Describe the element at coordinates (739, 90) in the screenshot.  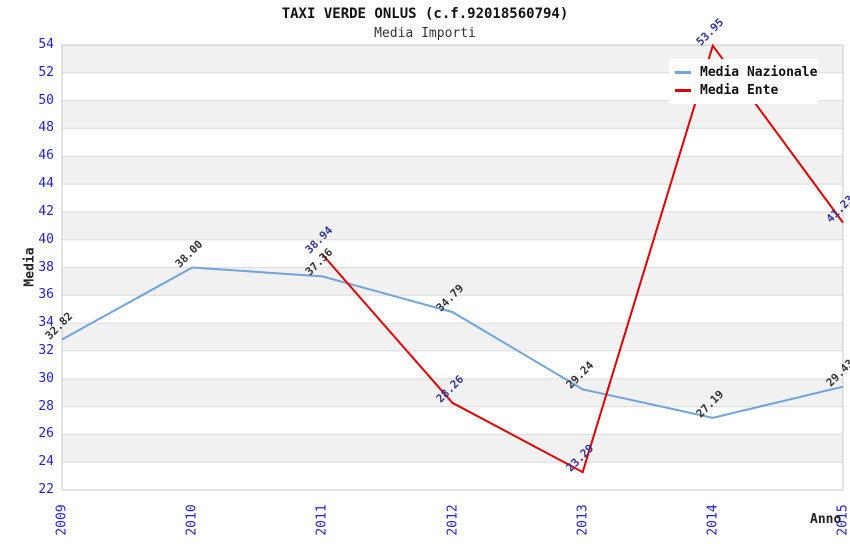
I see `legend-label: Media Ente` at that location.